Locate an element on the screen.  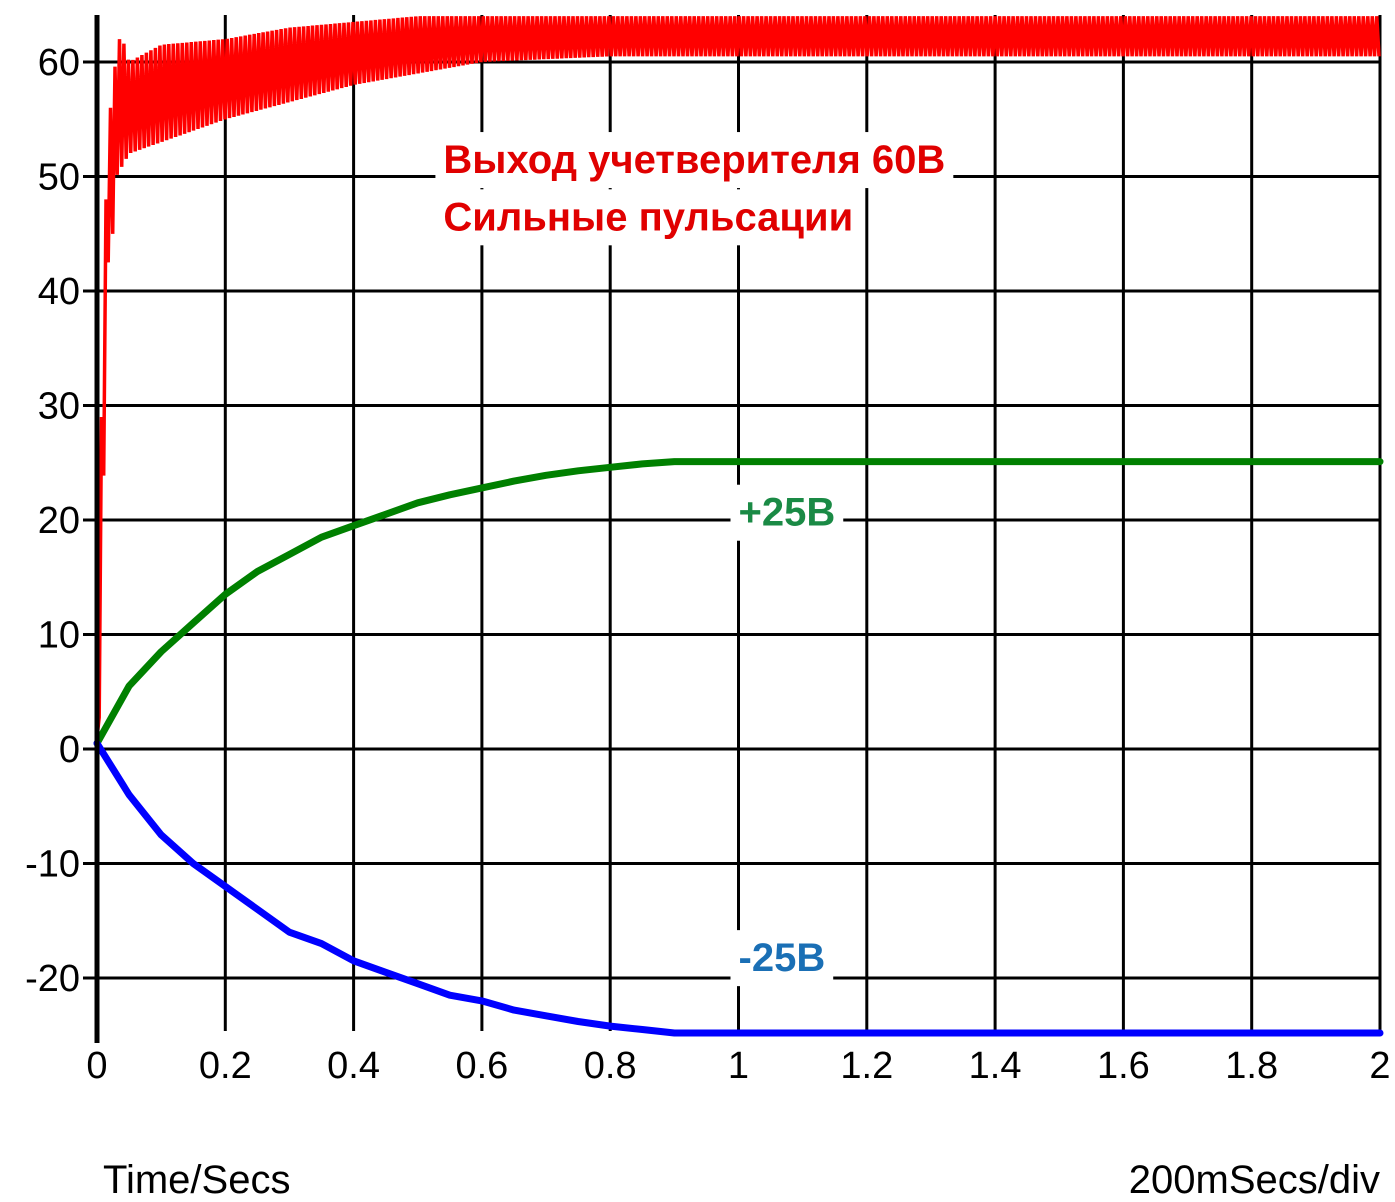
y-tick-label: 40 is located at coordinates (59, 292).